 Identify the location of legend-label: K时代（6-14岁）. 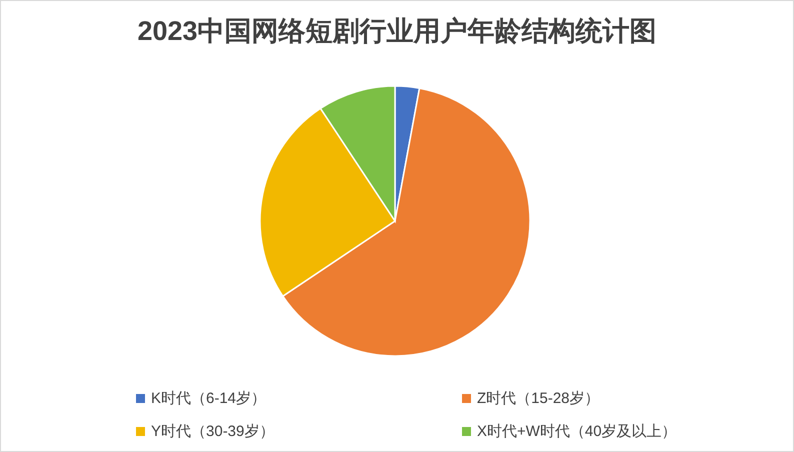
(208, 398).